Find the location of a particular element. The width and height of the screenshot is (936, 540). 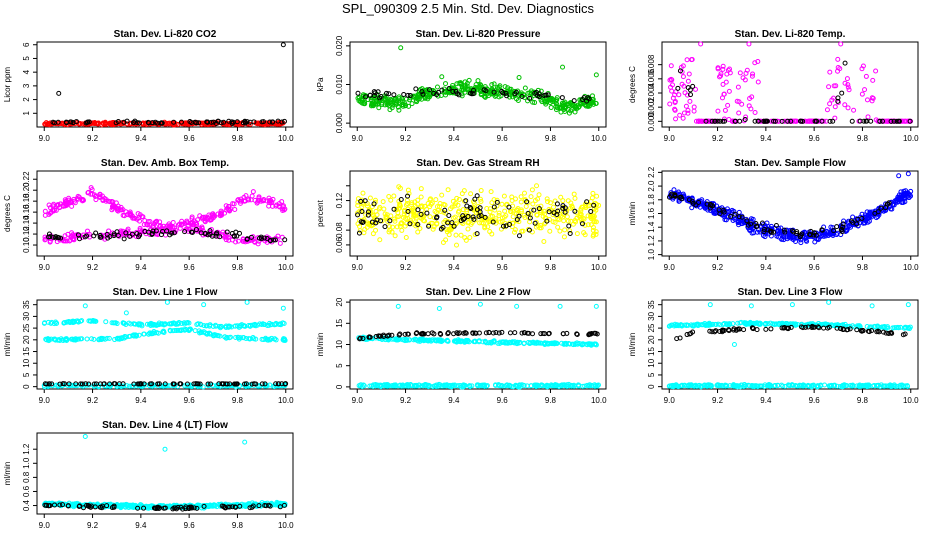

x-tick-label: 9.0 is located at coordinates (45, 267).